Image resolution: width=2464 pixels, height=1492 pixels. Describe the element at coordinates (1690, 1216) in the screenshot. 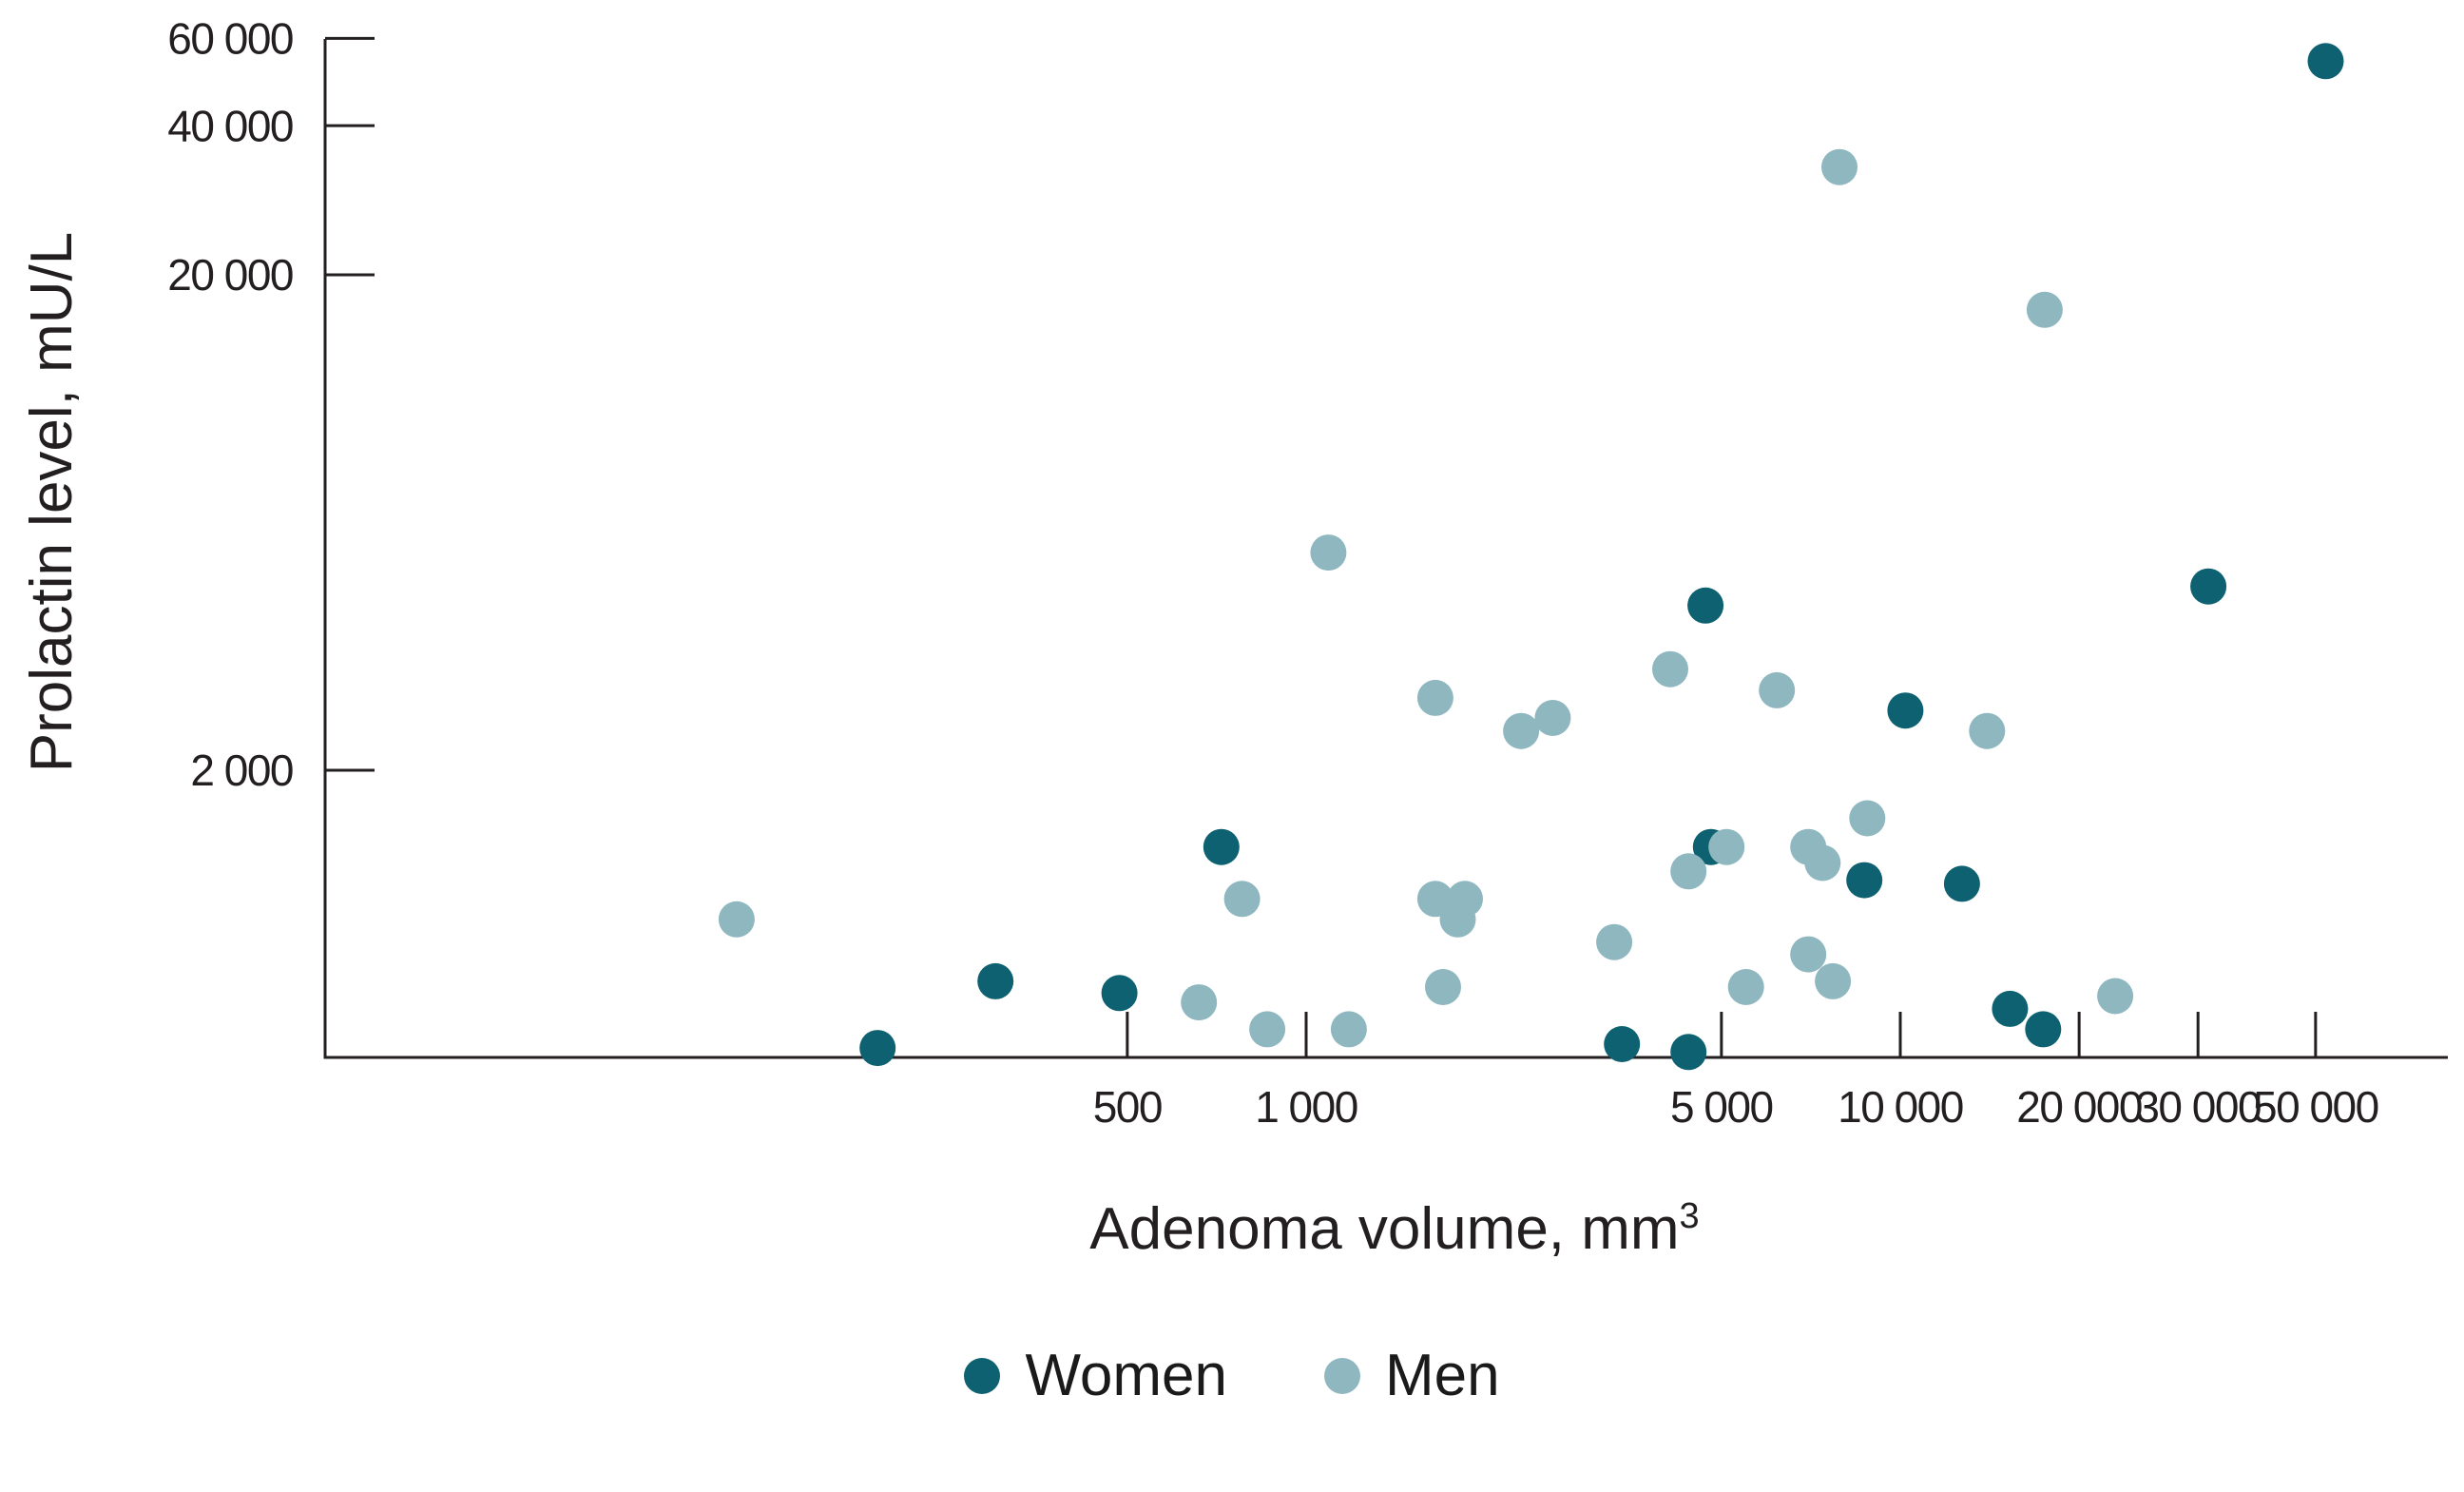

I see `x-axis-title-superscript: 3` at that location.